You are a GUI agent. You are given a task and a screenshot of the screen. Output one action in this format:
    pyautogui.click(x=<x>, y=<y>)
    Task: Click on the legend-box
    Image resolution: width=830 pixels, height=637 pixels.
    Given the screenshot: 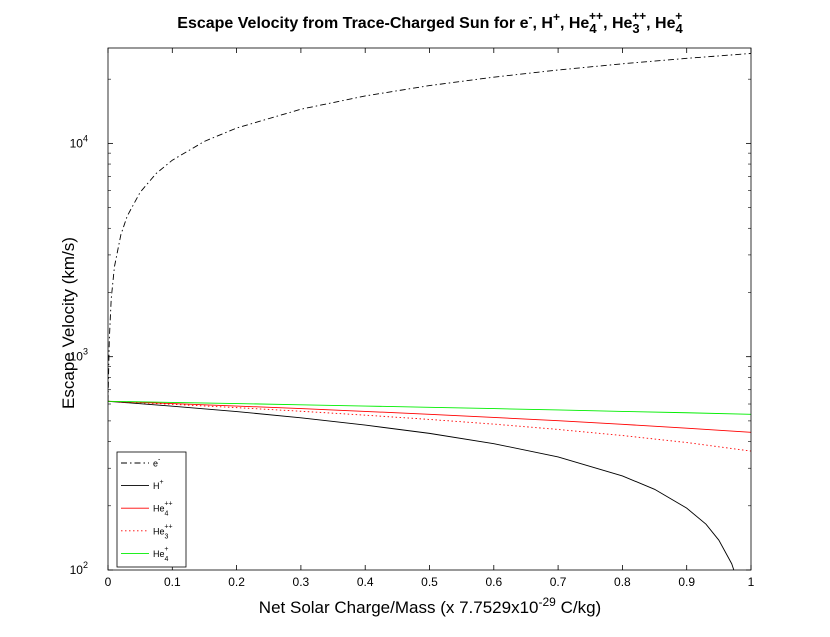 What is the action you would take?
    pyautogui.click(x=151, y=509)
    